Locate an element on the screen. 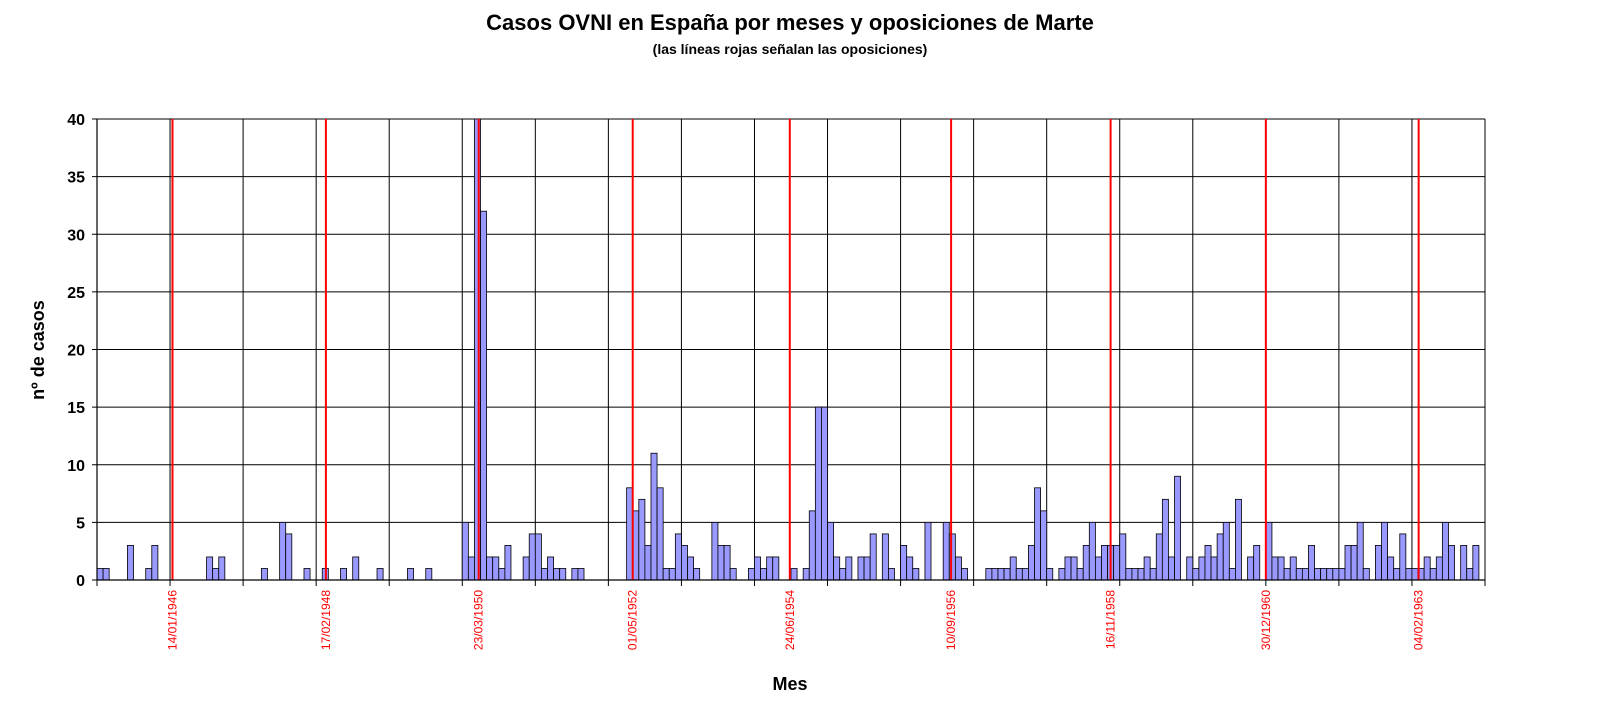 The width and height of the screenshot is (1600, 728). opposition-label: 10/09/1956 is located at coordinates (951, 620).